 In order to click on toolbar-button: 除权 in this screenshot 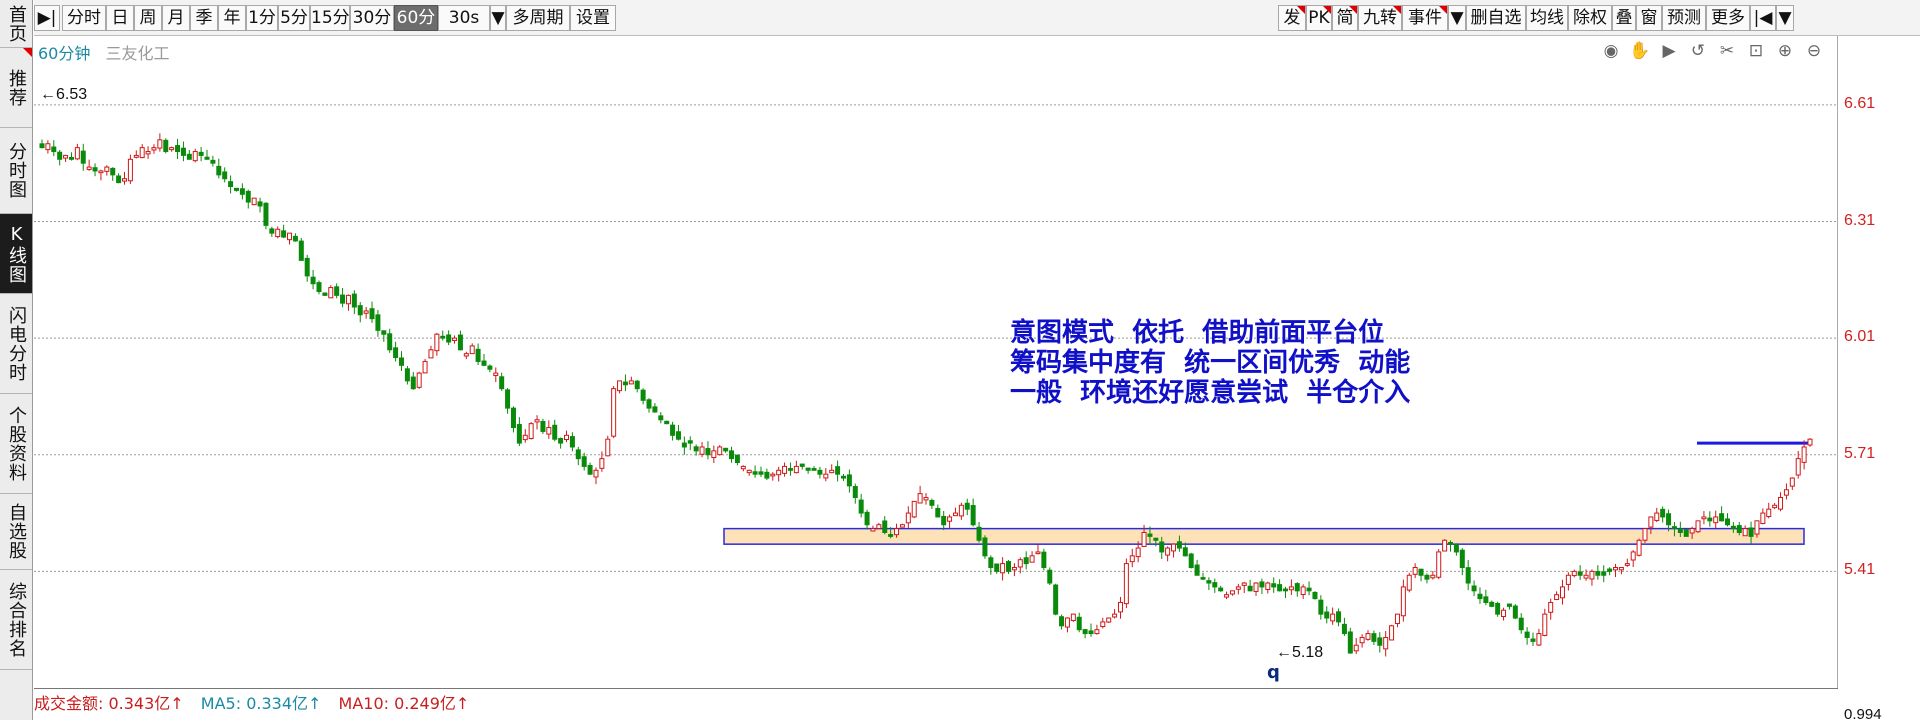, I will do `click(1590, 18)`.